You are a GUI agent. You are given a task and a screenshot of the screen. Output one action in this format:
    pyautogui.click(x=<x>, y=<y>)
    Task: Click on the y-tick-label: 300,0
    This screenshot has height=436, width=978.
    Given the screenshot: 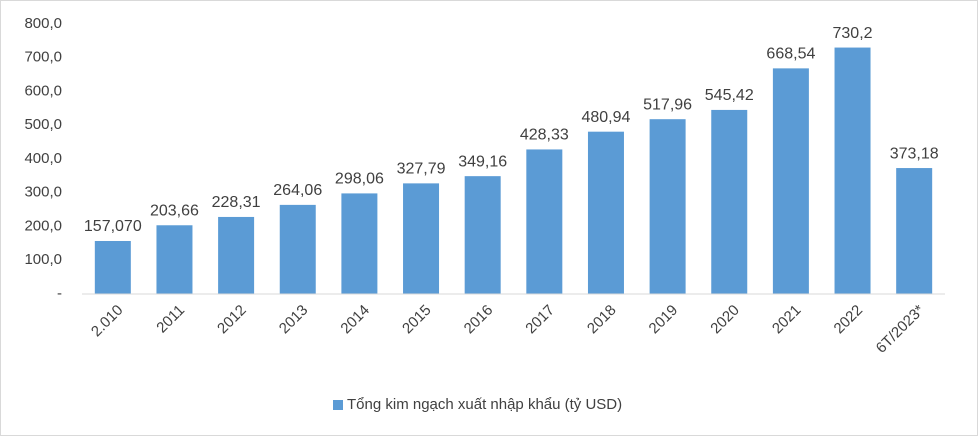 What is the action you would take?
    pyautogui.click(x=43, y=192)
    